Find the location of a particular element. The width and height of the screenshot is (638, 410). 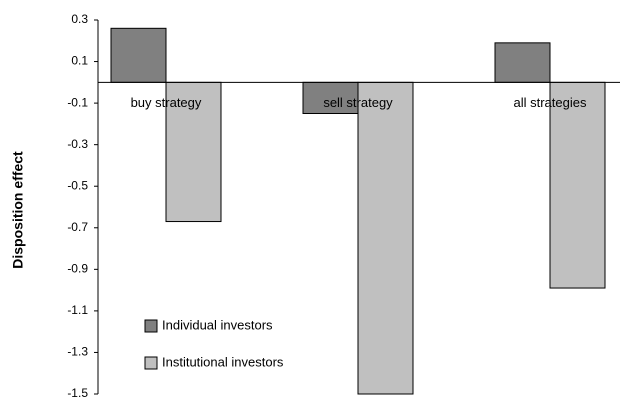

x-tick-label: all strategies is located at coordinates (550, 102).